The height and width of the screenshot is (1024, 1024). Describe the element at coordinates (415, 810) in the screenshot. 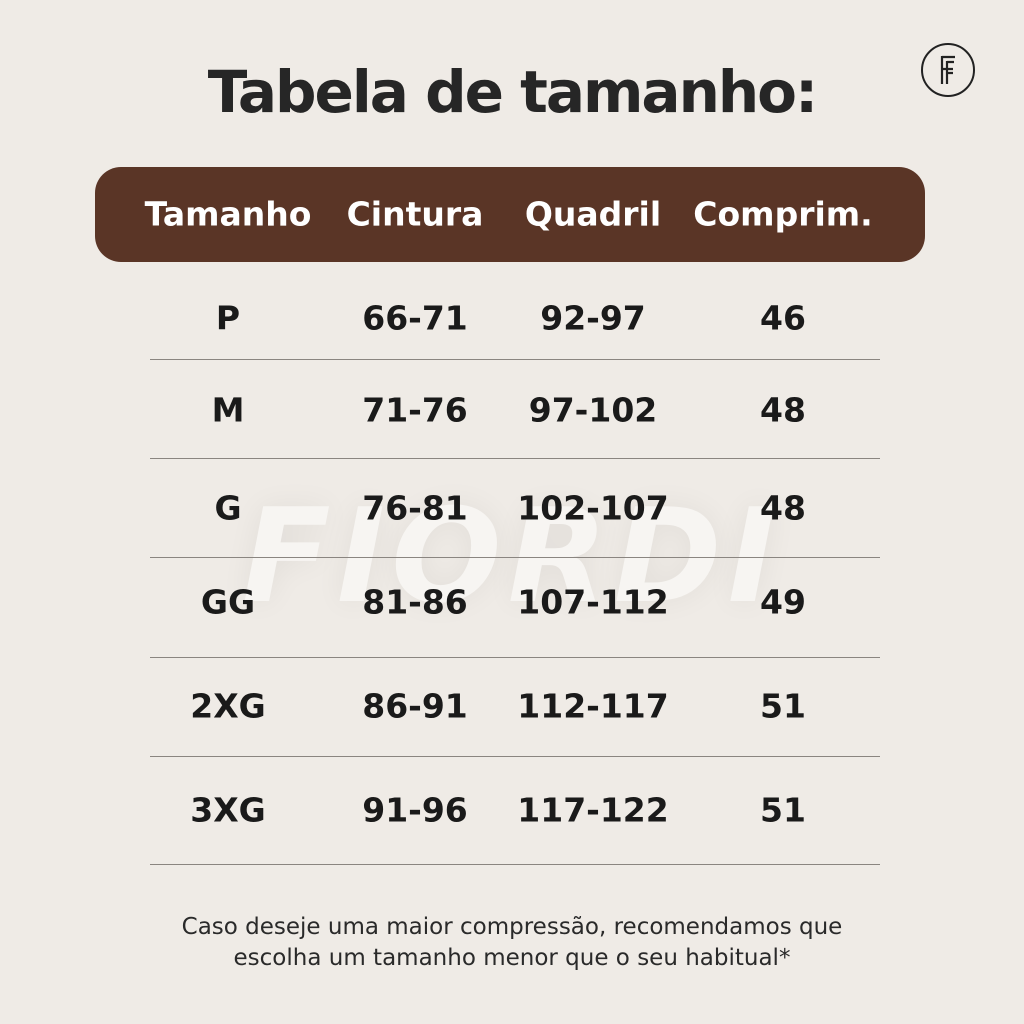

I see `table-cell: 91-96` at that location.